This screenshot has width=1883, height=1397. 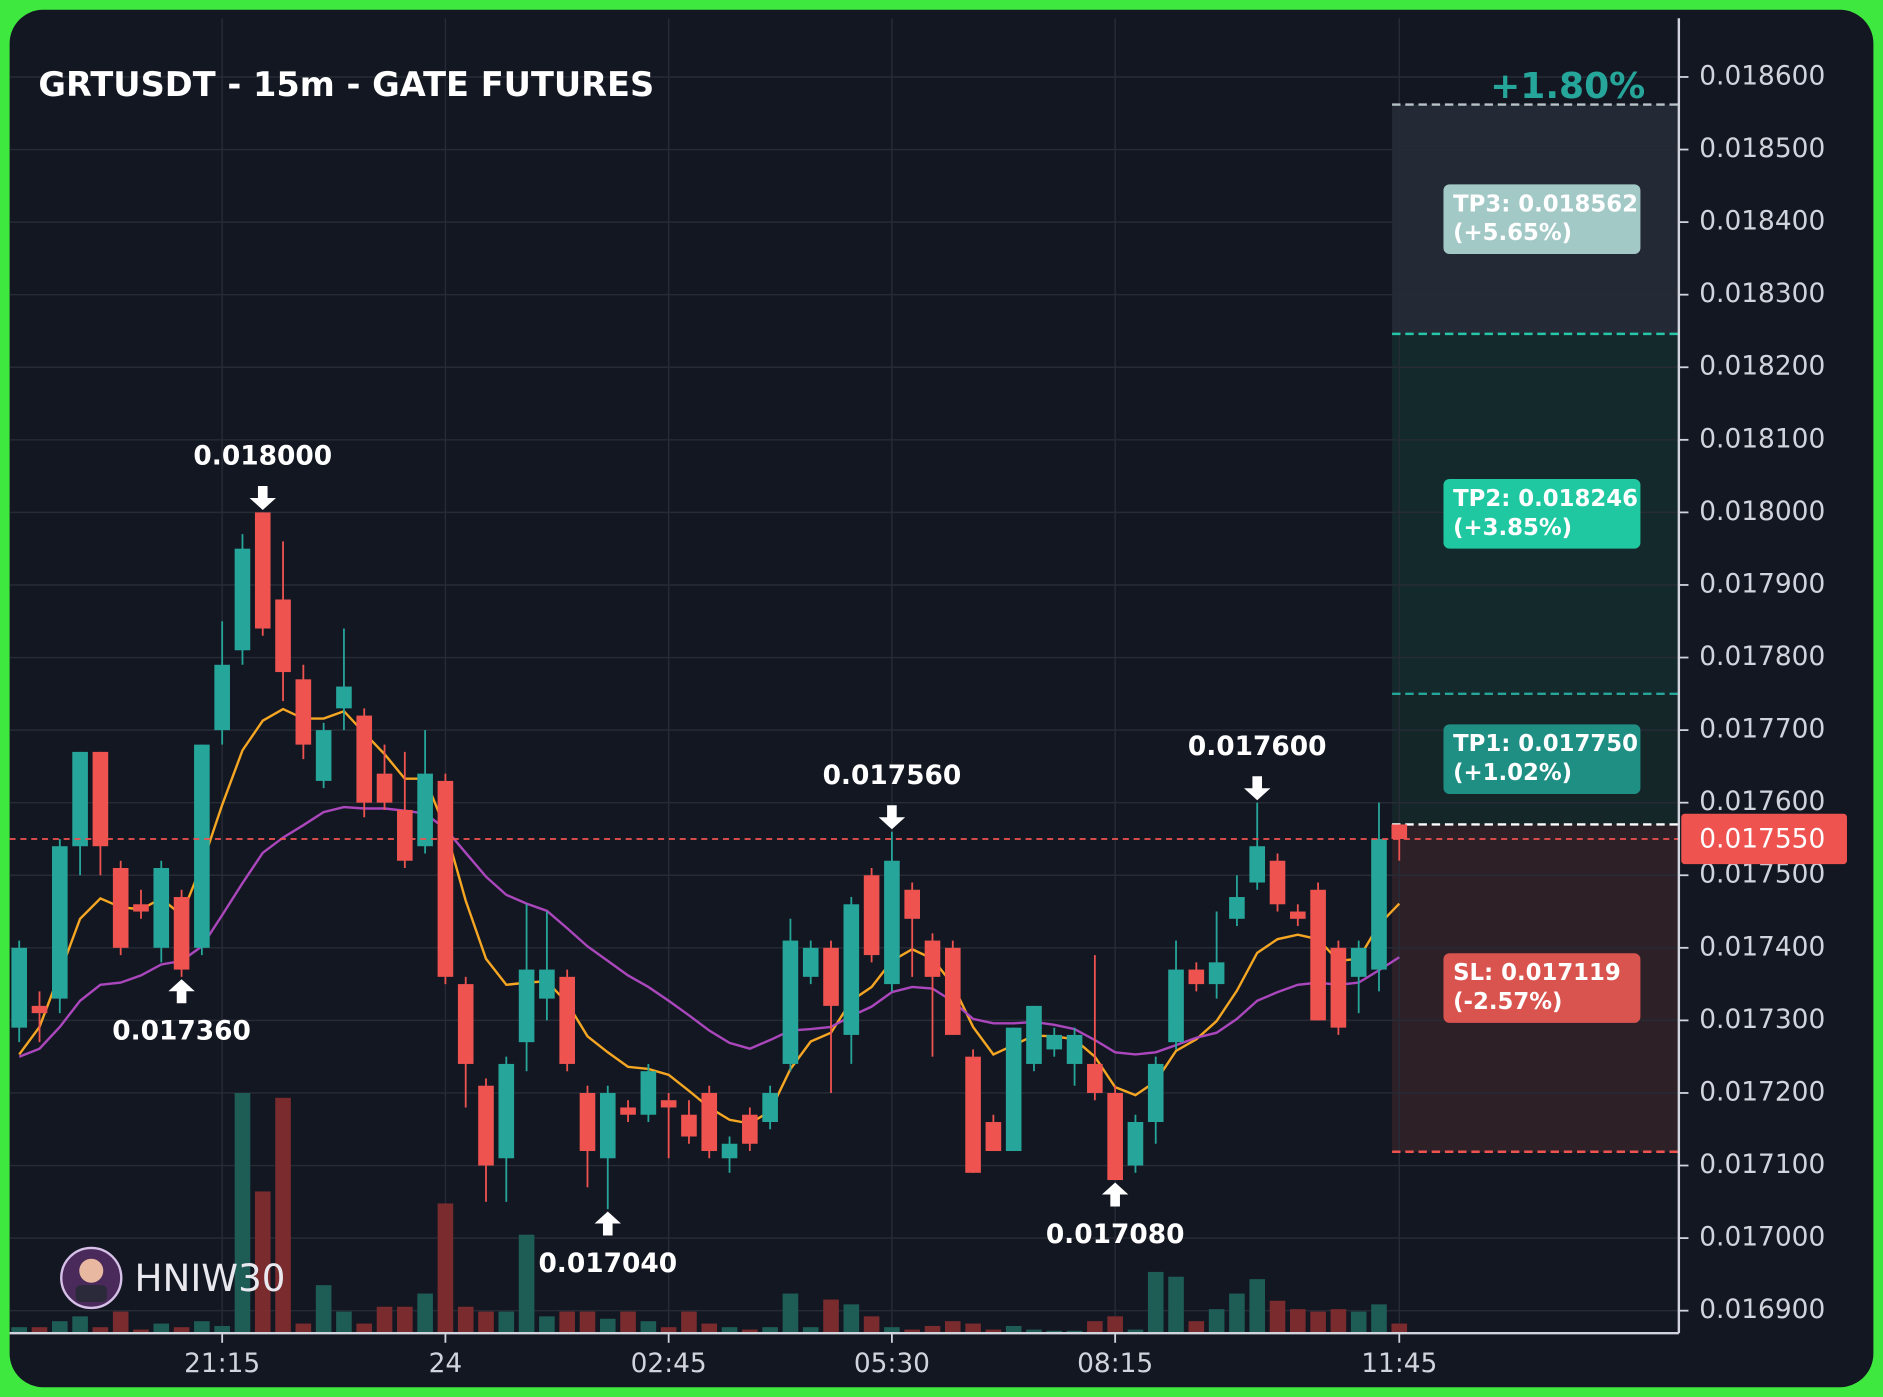 I want to click on annotation-label: 0.017600, so click(x=1257, y=746).